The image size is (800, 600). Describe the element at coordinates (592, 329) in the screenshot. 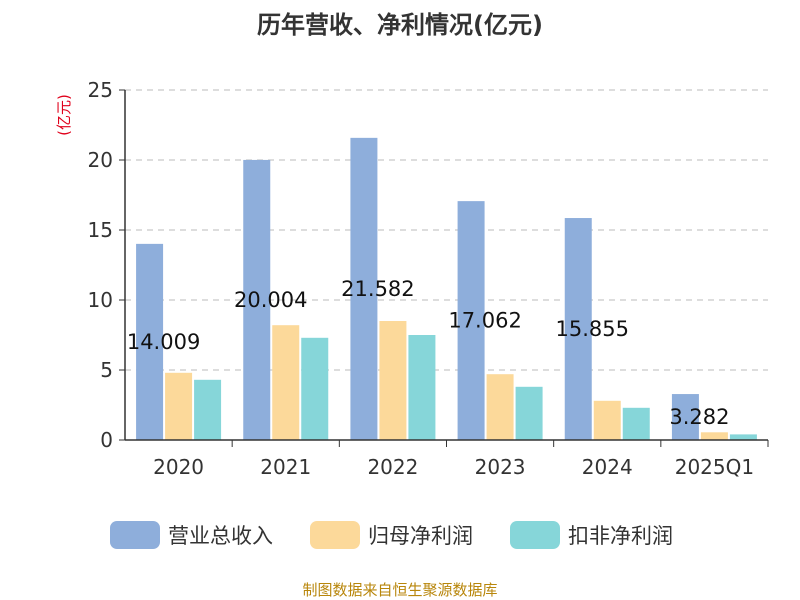

I see `data-label: 15.855` at that location.